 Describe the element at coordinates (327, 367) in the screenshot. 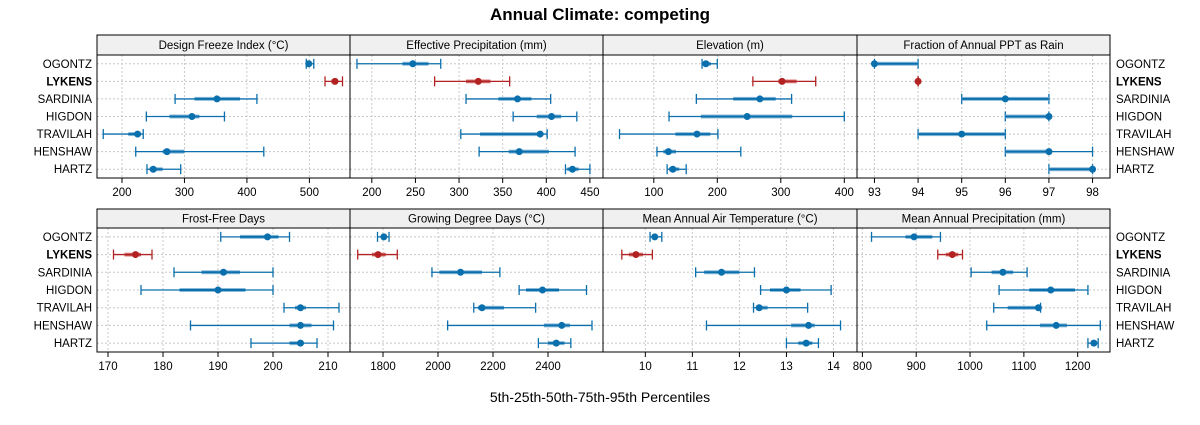

I see `x-tick-label: 210` at that location.